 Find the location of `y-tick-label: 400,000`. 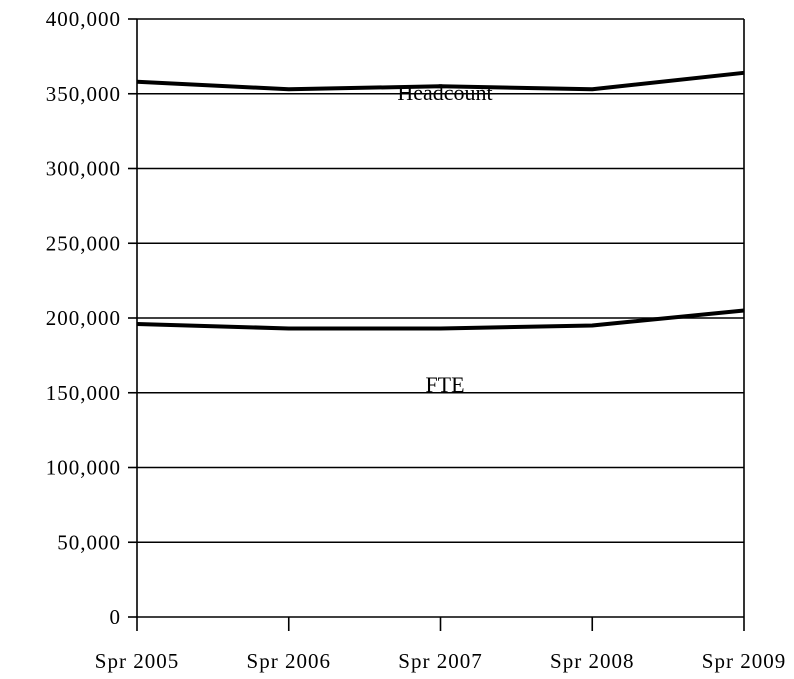

y-tick-label: 400,000 is located at coordinates (83, 19).